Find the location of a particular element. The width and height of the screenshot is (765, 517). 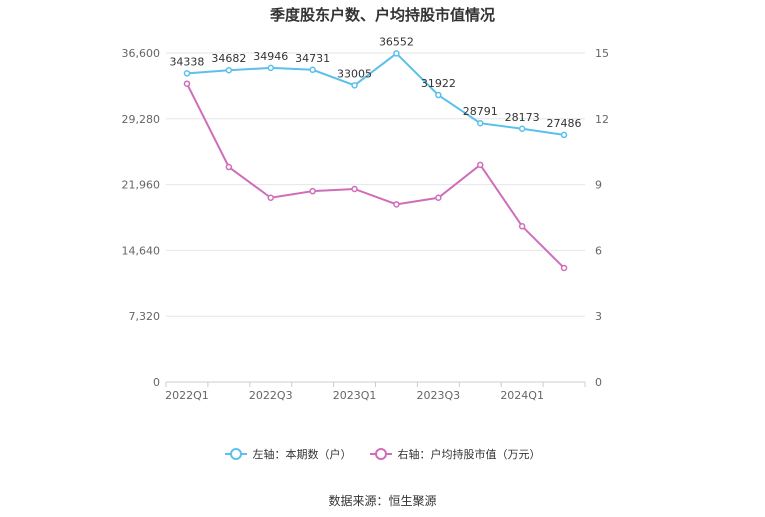

right-axis-tick-label: 6 is located at coordinates (598, 250).